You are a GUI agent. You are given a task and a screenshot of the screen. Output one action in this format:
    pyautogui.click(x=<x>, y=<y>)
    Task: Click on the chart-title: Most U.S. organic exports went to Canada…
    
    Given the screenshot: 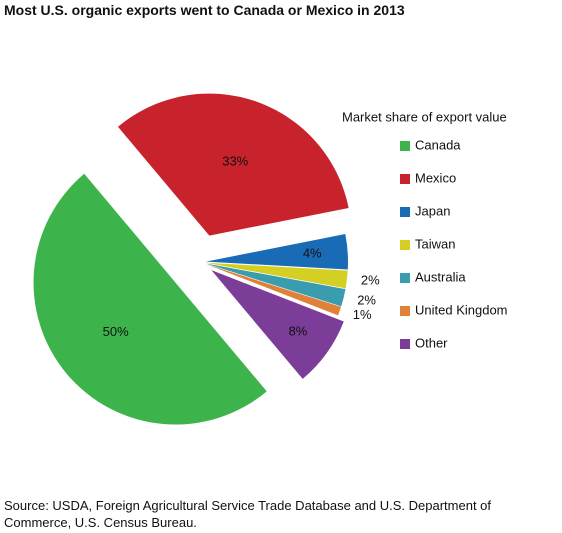 What is the action you would take?
    pyautogui.click(x=204, y=10)
    